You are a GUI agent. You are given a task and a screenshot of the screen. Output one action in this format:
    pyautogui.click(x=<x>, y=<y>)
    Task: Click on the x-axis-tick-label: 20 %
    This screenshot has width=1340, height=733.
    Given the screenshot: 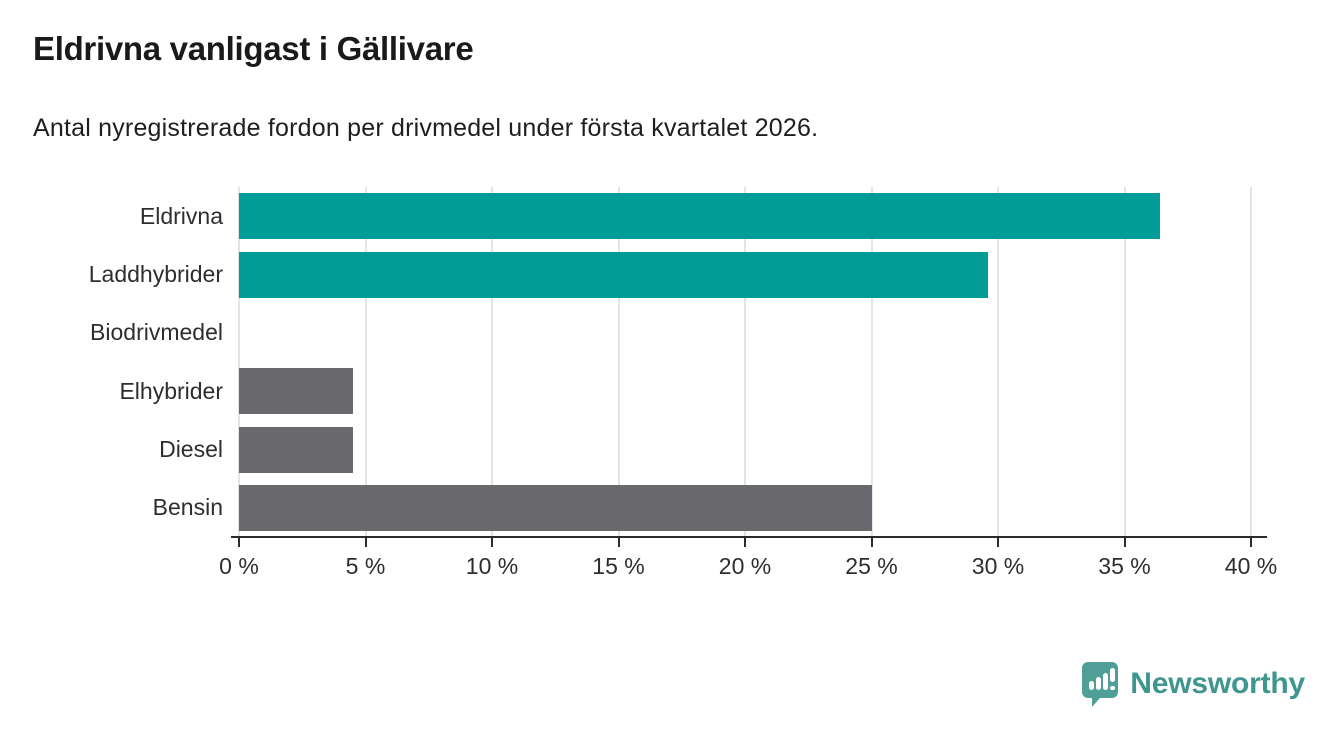 What is the action you would take?
    pyautogui.click(x=745, y=566)
    